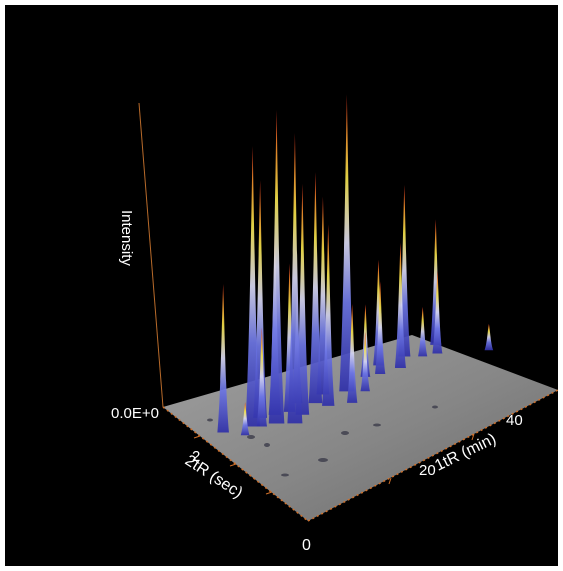  What do you see at coordinates (322, 441) in the screenshot?
I see `floor-noise` at bounding box center [322, 441].